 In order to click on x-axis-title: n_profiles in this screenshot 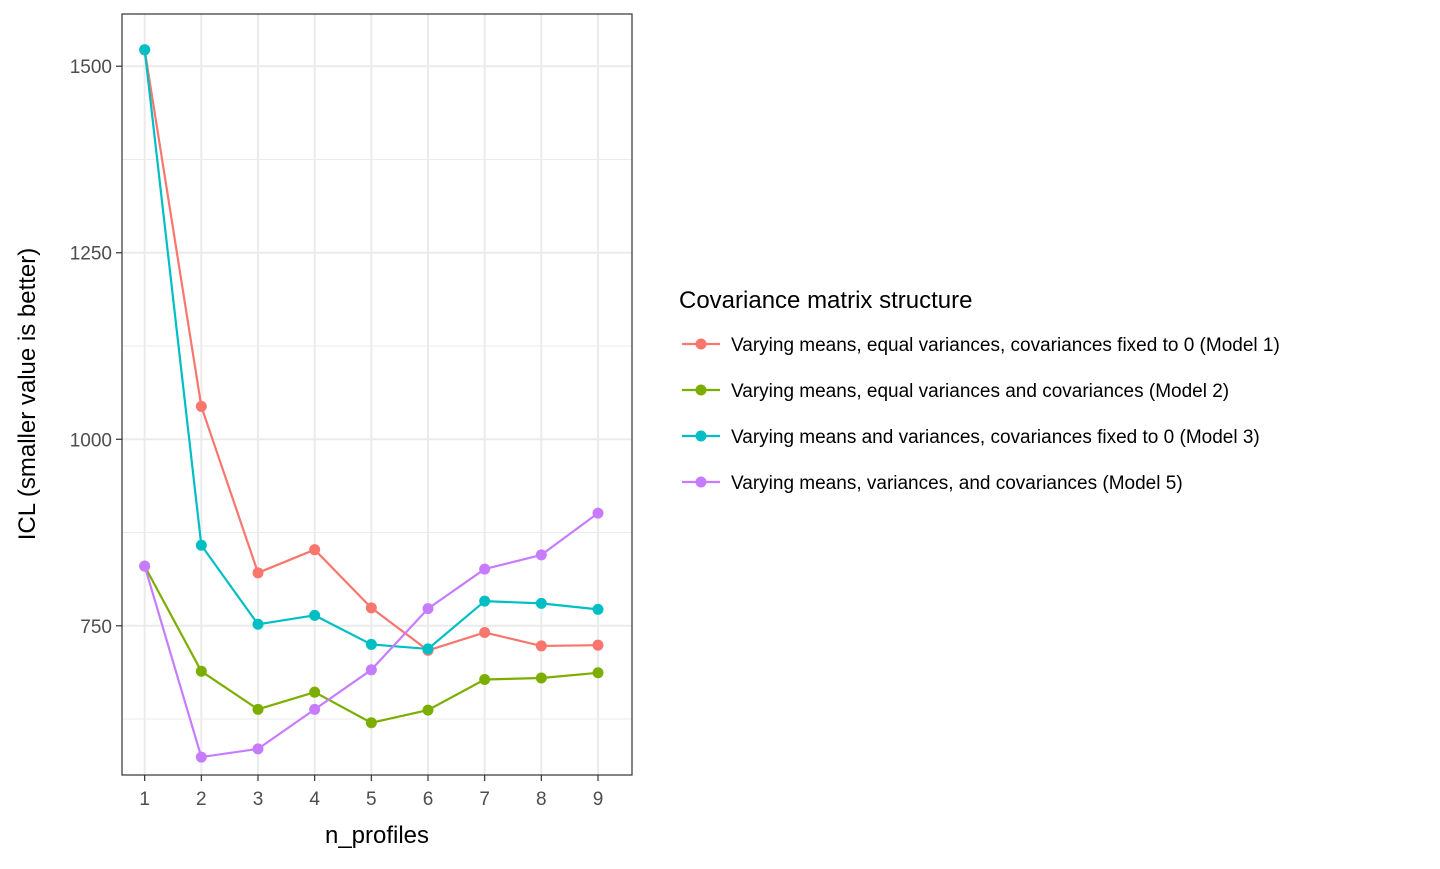, I will do `click(377, 835)`.